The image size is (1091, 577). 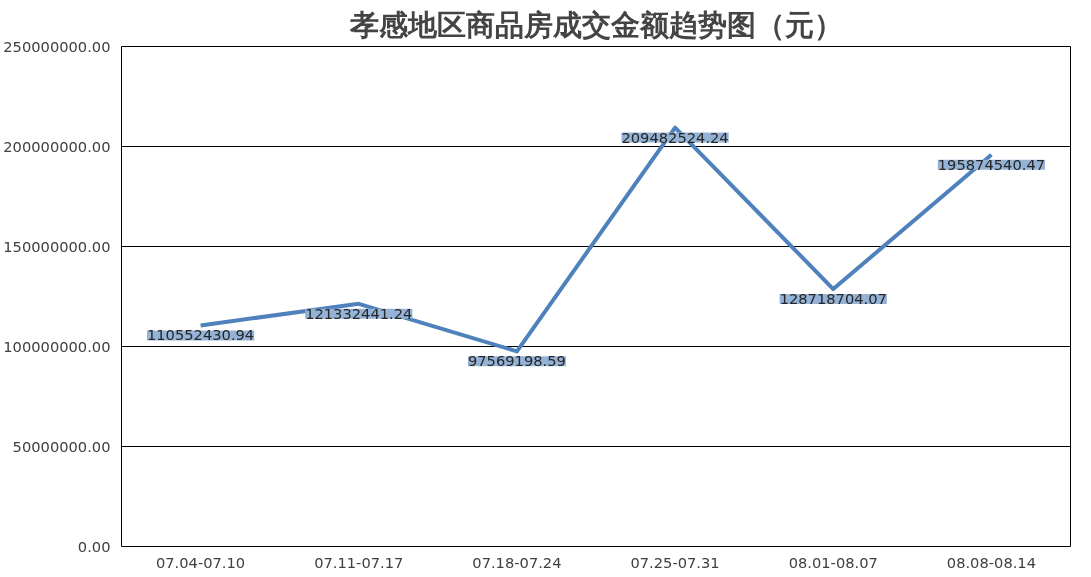 What do you see at coordinates (200, 335) in the screenshot?
I see `data-label: 110552430.94` at bounding box center [200, 335].